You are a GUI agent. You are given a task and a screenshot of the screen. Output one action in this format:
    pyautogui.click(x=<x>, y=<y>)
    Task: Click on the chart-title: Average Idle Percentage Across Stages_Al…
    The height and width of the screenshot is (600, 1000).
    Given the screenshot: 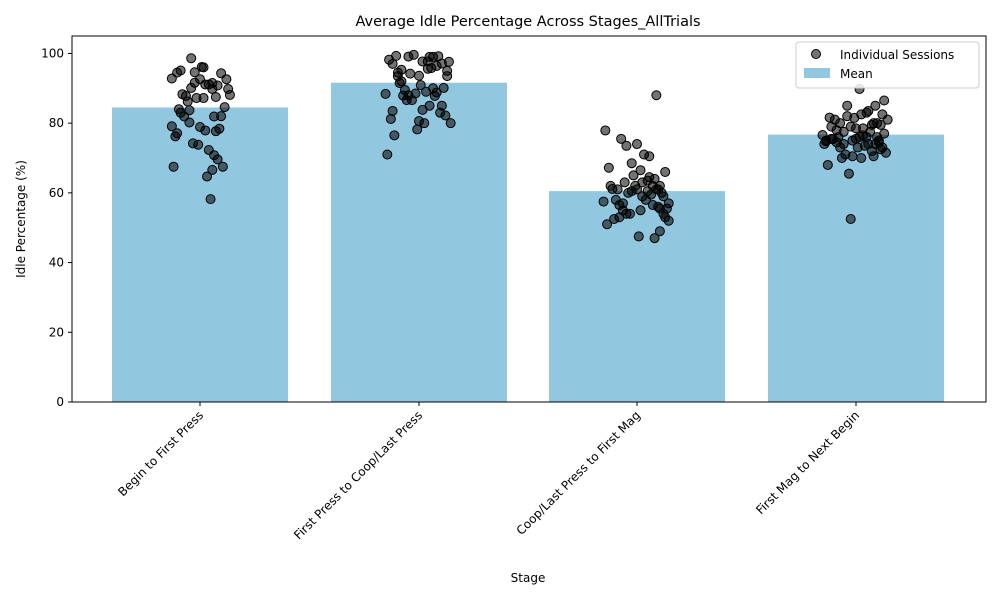 What is the action you would take?
    pyautogui.click(x=527, y=22)
    